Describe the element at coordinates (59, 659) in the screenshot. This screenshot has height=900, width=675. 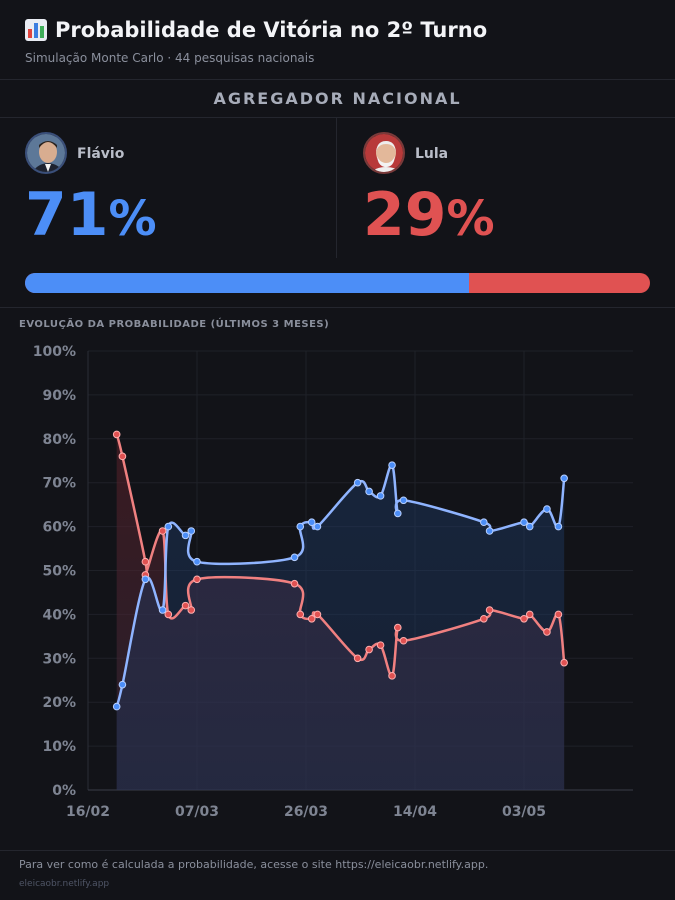
I see `y-tick-label: 30%` at that location.